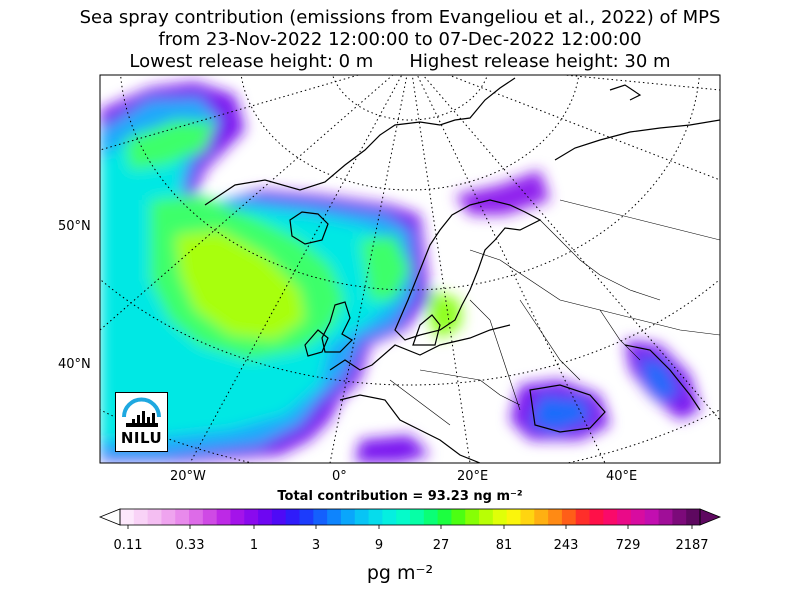  I want to click on colorbar-tick-label: 27, so click(441, 545).